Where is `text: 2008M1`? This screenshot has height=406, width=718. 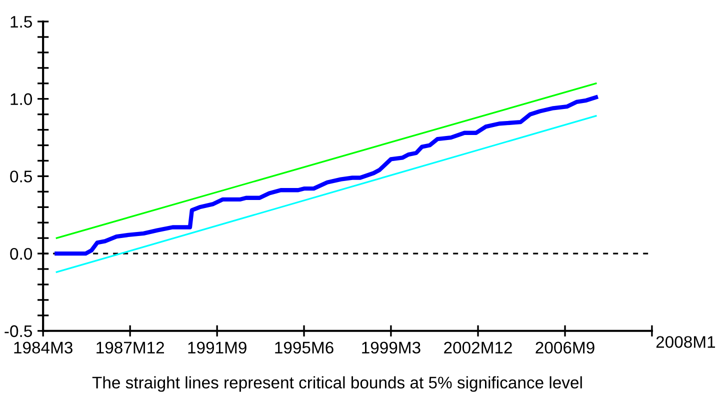 text: 2008M1 is located at coordinates (685, 342).